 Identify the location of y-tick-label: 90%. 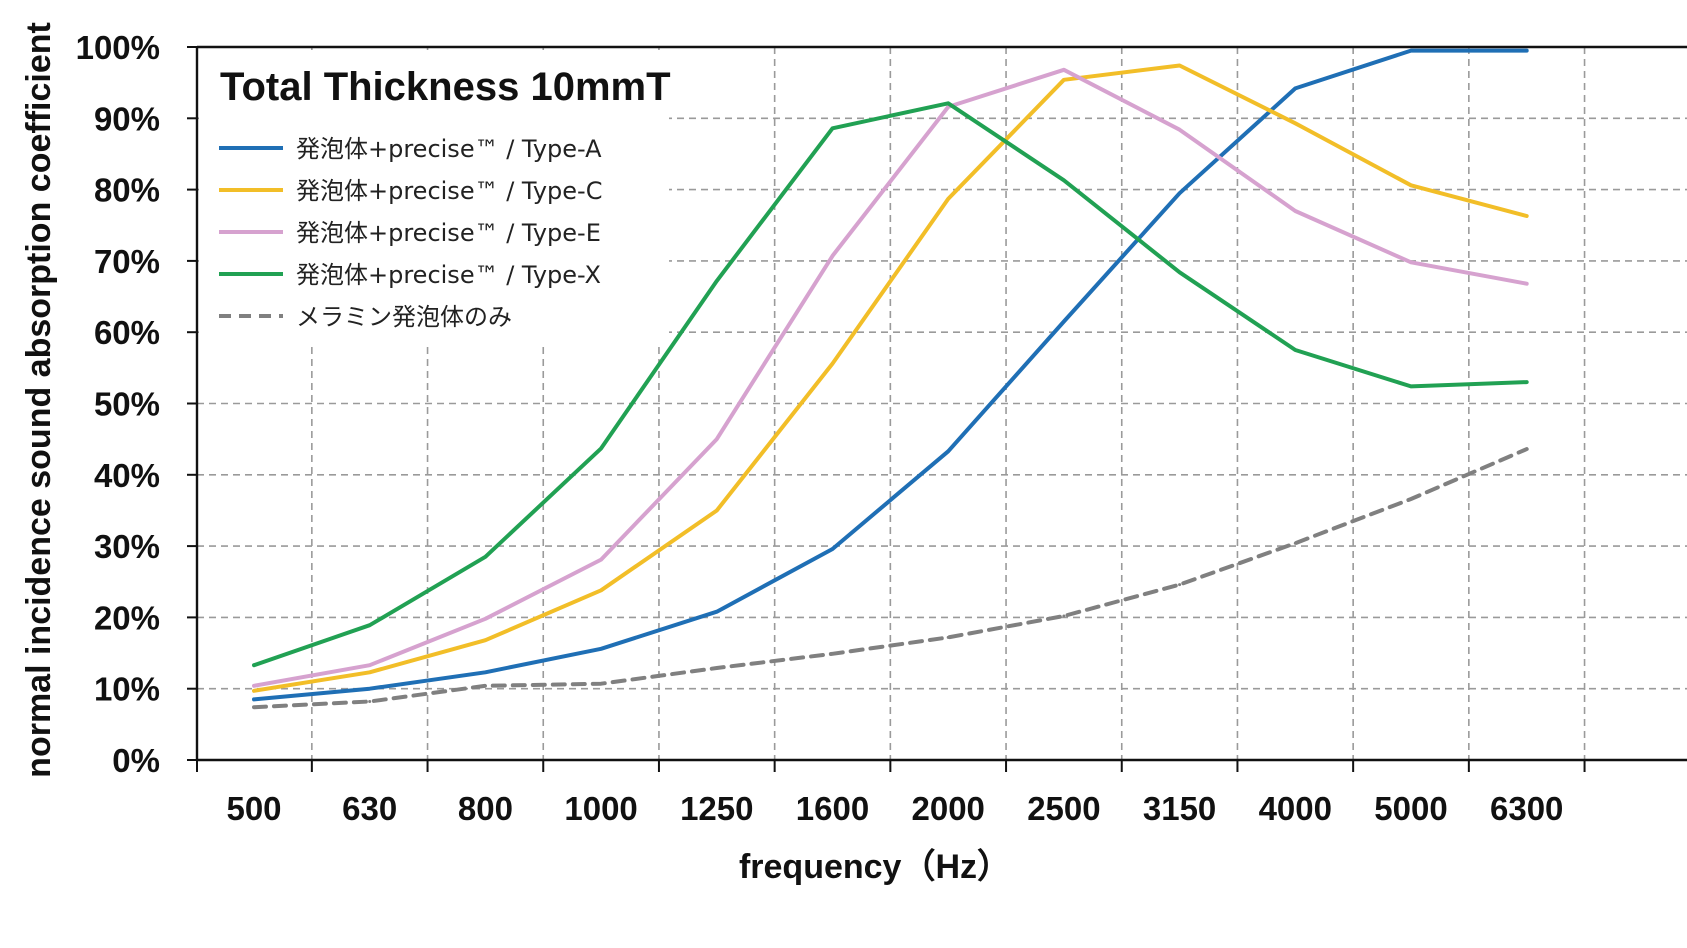
(127, 118).